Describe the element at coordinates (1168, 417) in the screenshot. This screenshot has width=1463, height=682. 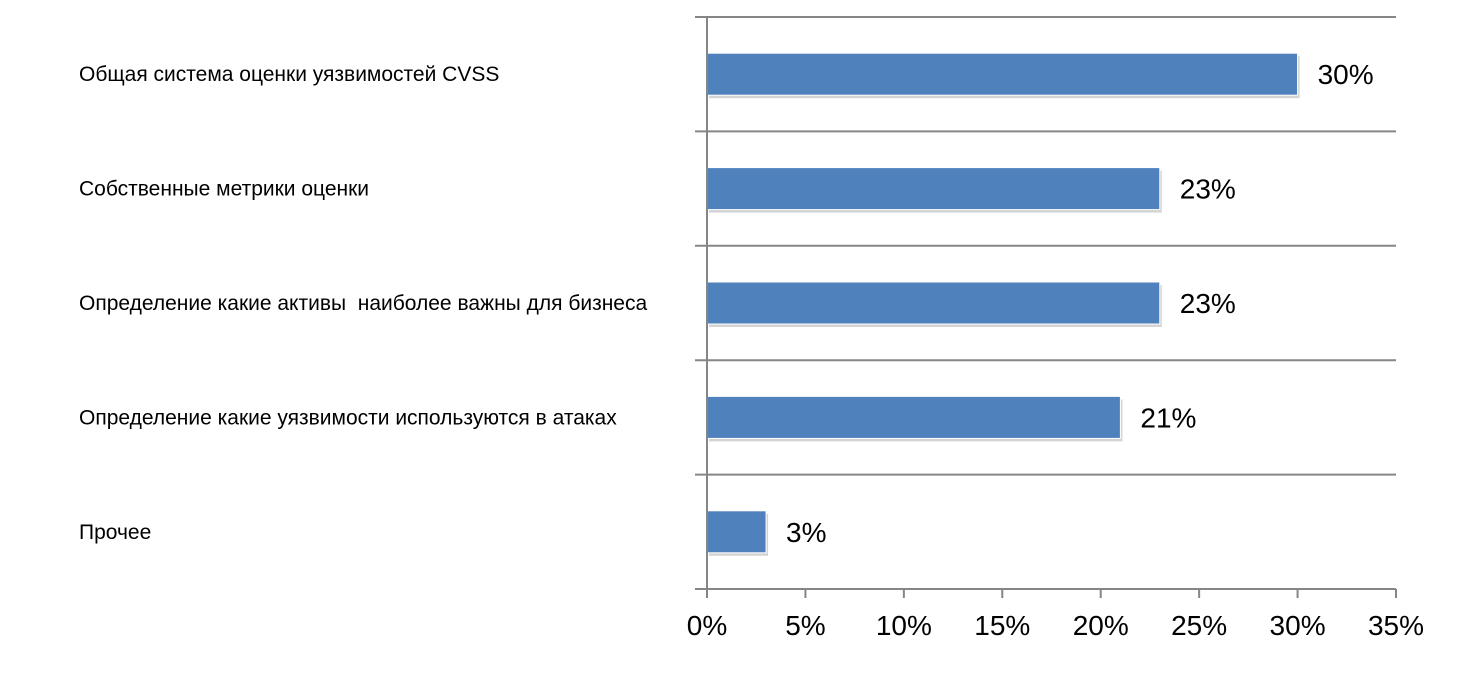
I see `bar-value-label: 21%` at that location.